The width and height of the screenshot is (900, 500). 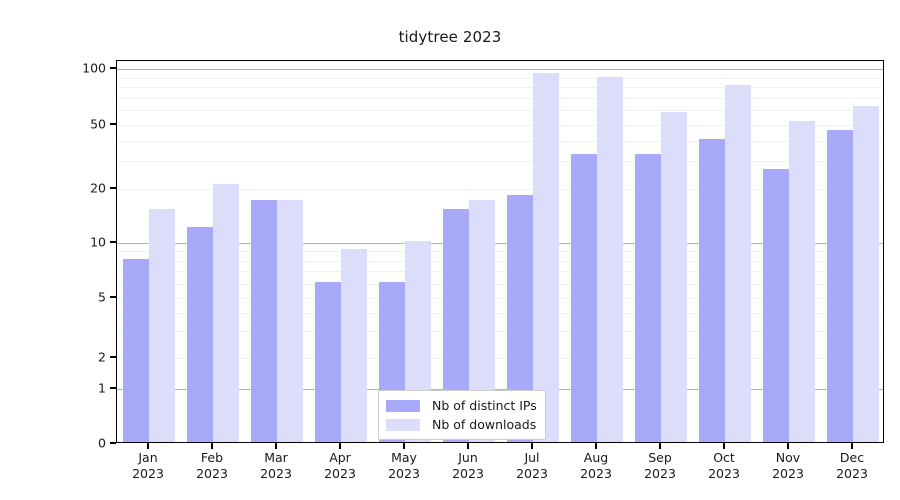 I want to click on x-axis-tick-month: Aug, so click(x=596, y=457).